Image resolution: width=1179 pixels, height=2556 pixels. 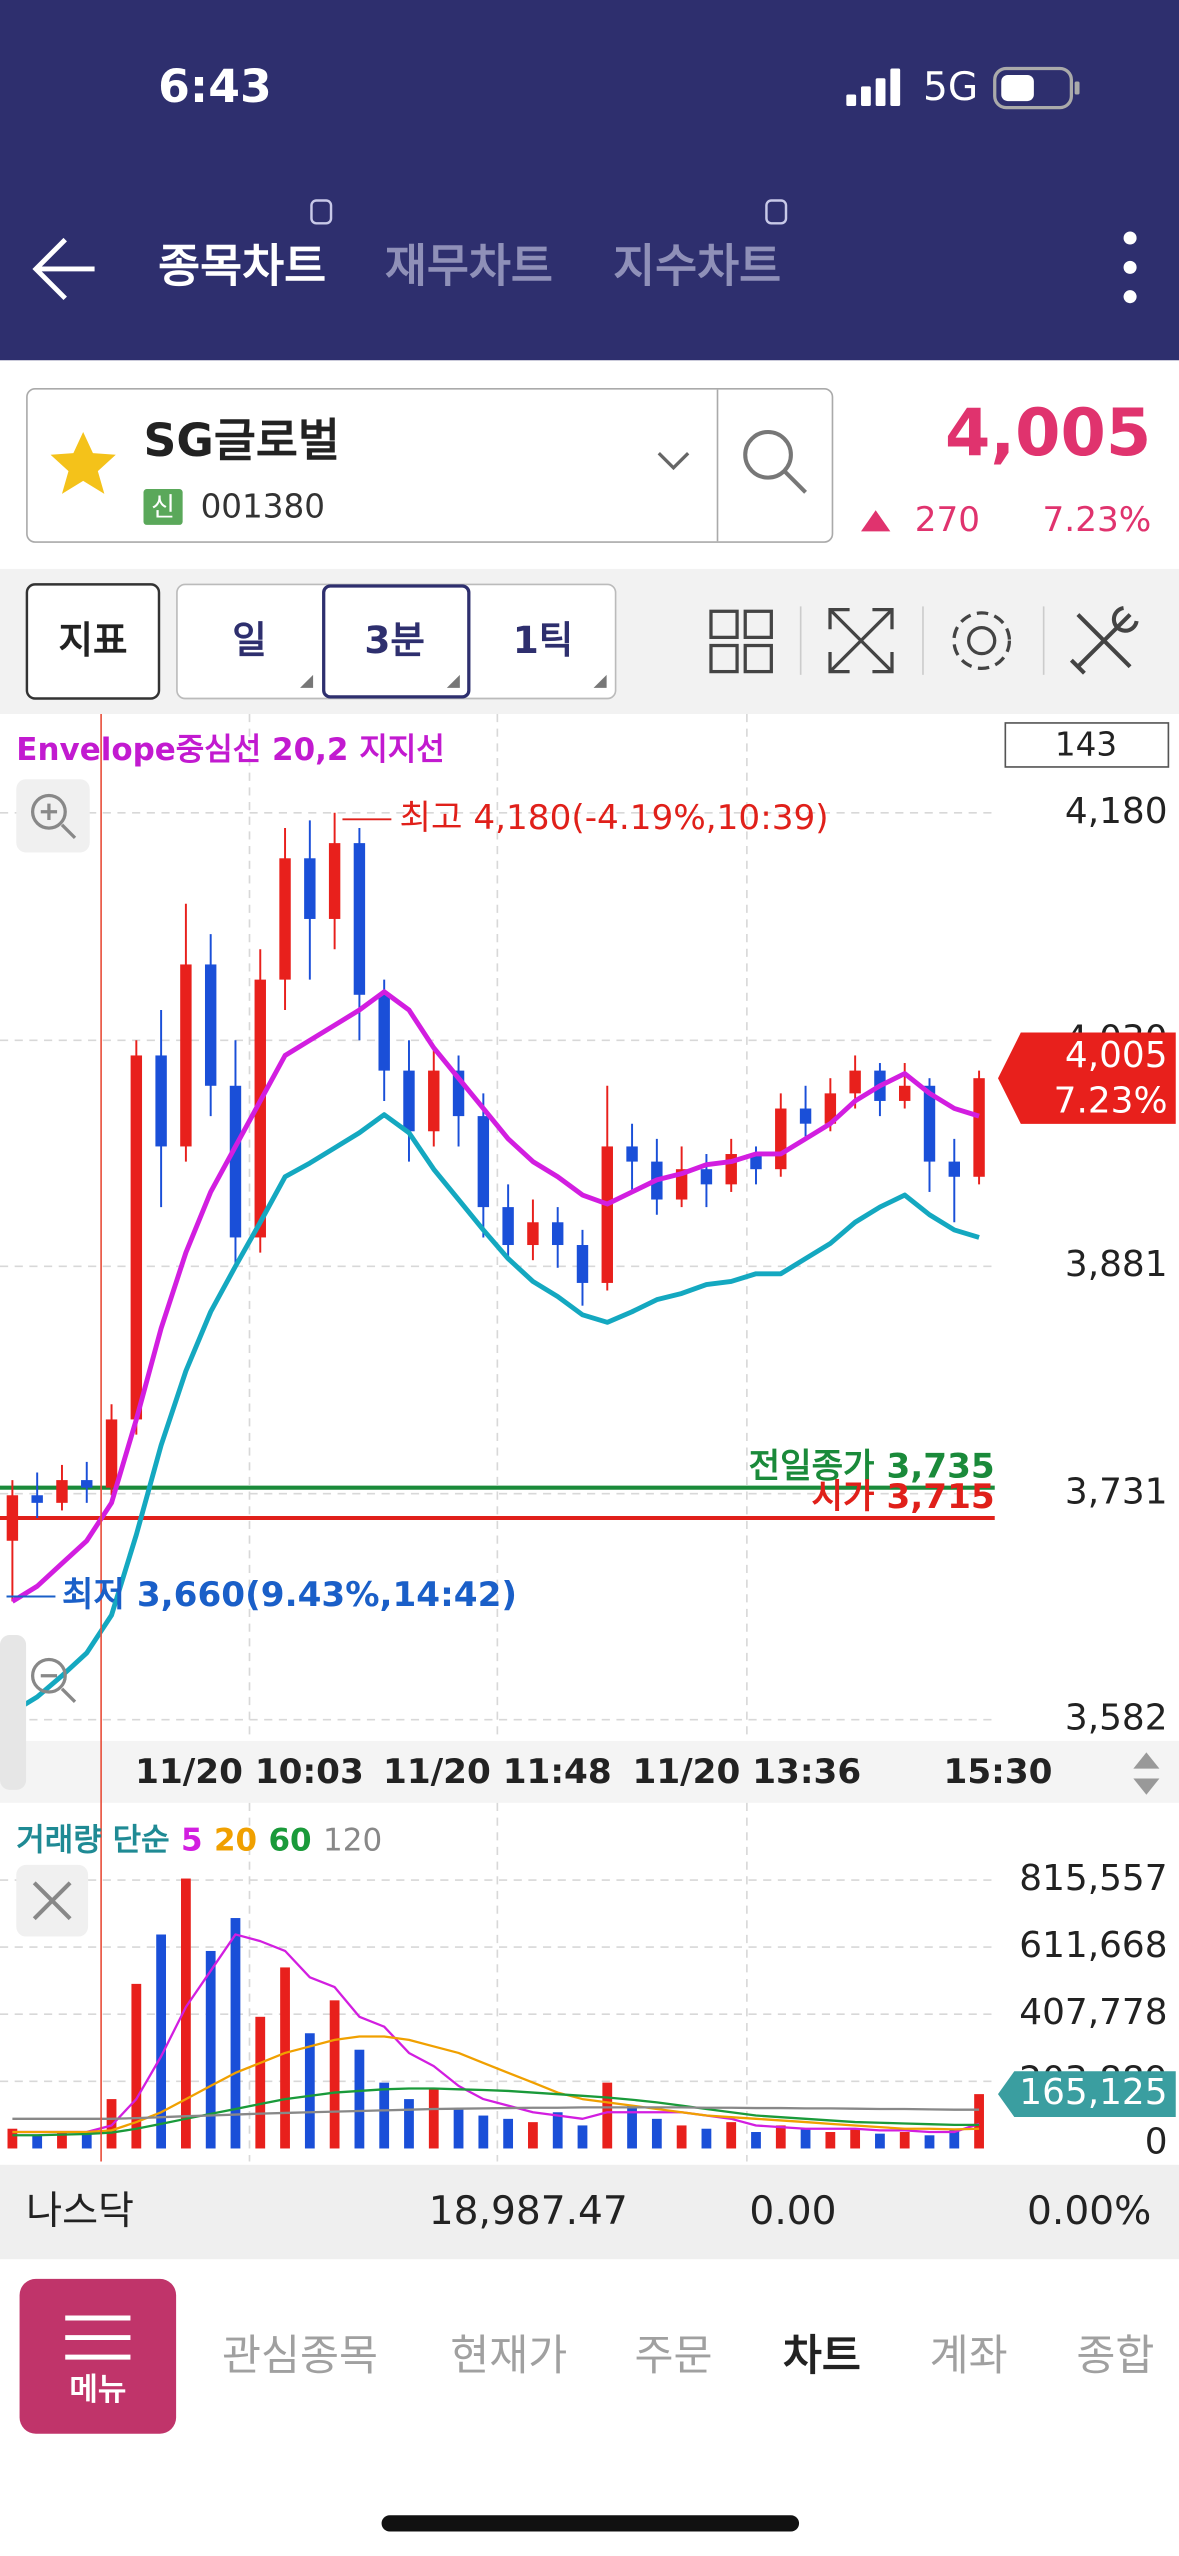 What do you see at coordinates (543, 640) in the screenshot?
I see `period: 1틱` at bounding box center [543, 640].